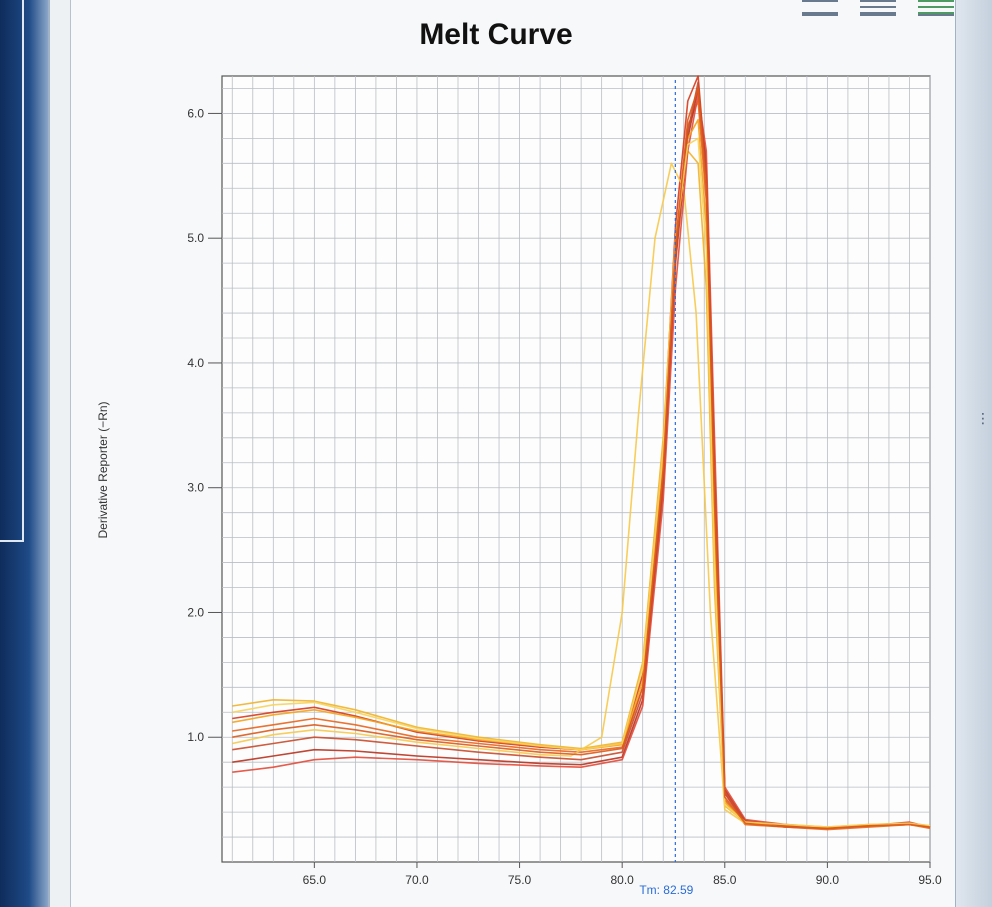 This screenshot has height=907, width=992. Describe the element at coordinates (936, 8) in the screenshot. I see `legend-icon` at that location.